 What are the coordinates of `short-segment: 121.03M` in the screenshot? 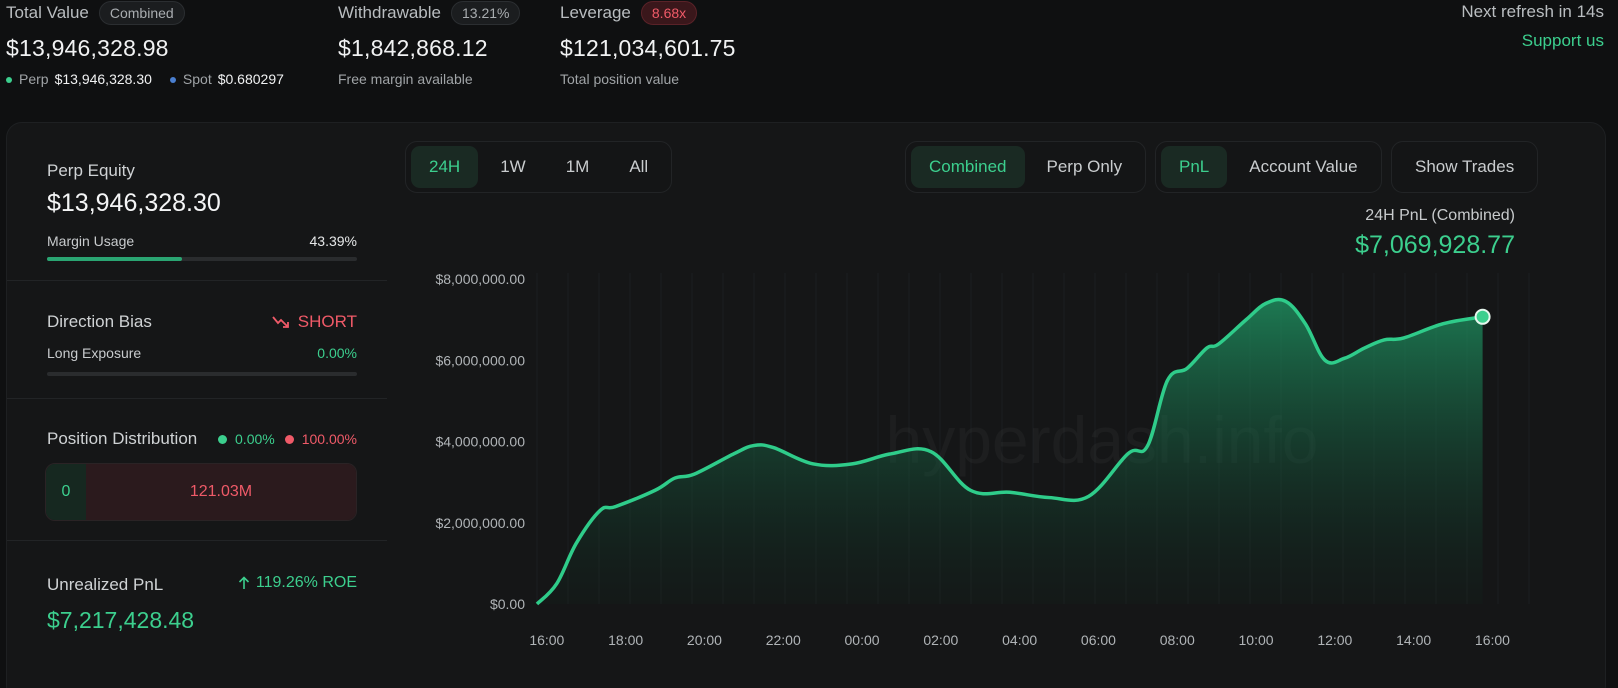 It's located at (221, 492).